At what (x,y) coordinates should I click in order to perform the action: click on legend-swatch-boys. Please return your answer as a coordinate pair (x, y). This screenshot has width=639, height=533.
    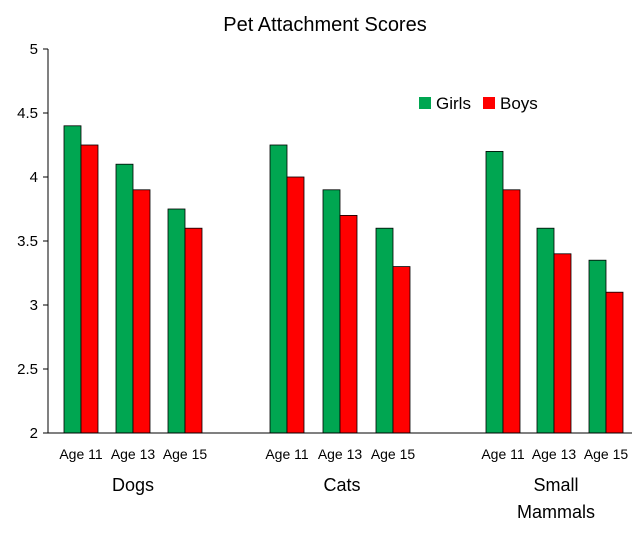
    Looking at the image, I should click on (489, 103).